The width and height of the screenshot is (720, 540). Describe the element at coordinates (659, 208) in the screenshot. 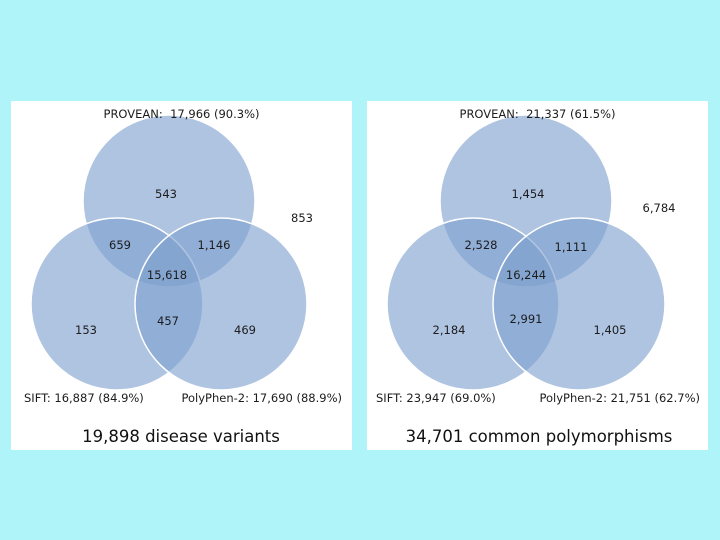

I see `count-none: 6,784` at that location.